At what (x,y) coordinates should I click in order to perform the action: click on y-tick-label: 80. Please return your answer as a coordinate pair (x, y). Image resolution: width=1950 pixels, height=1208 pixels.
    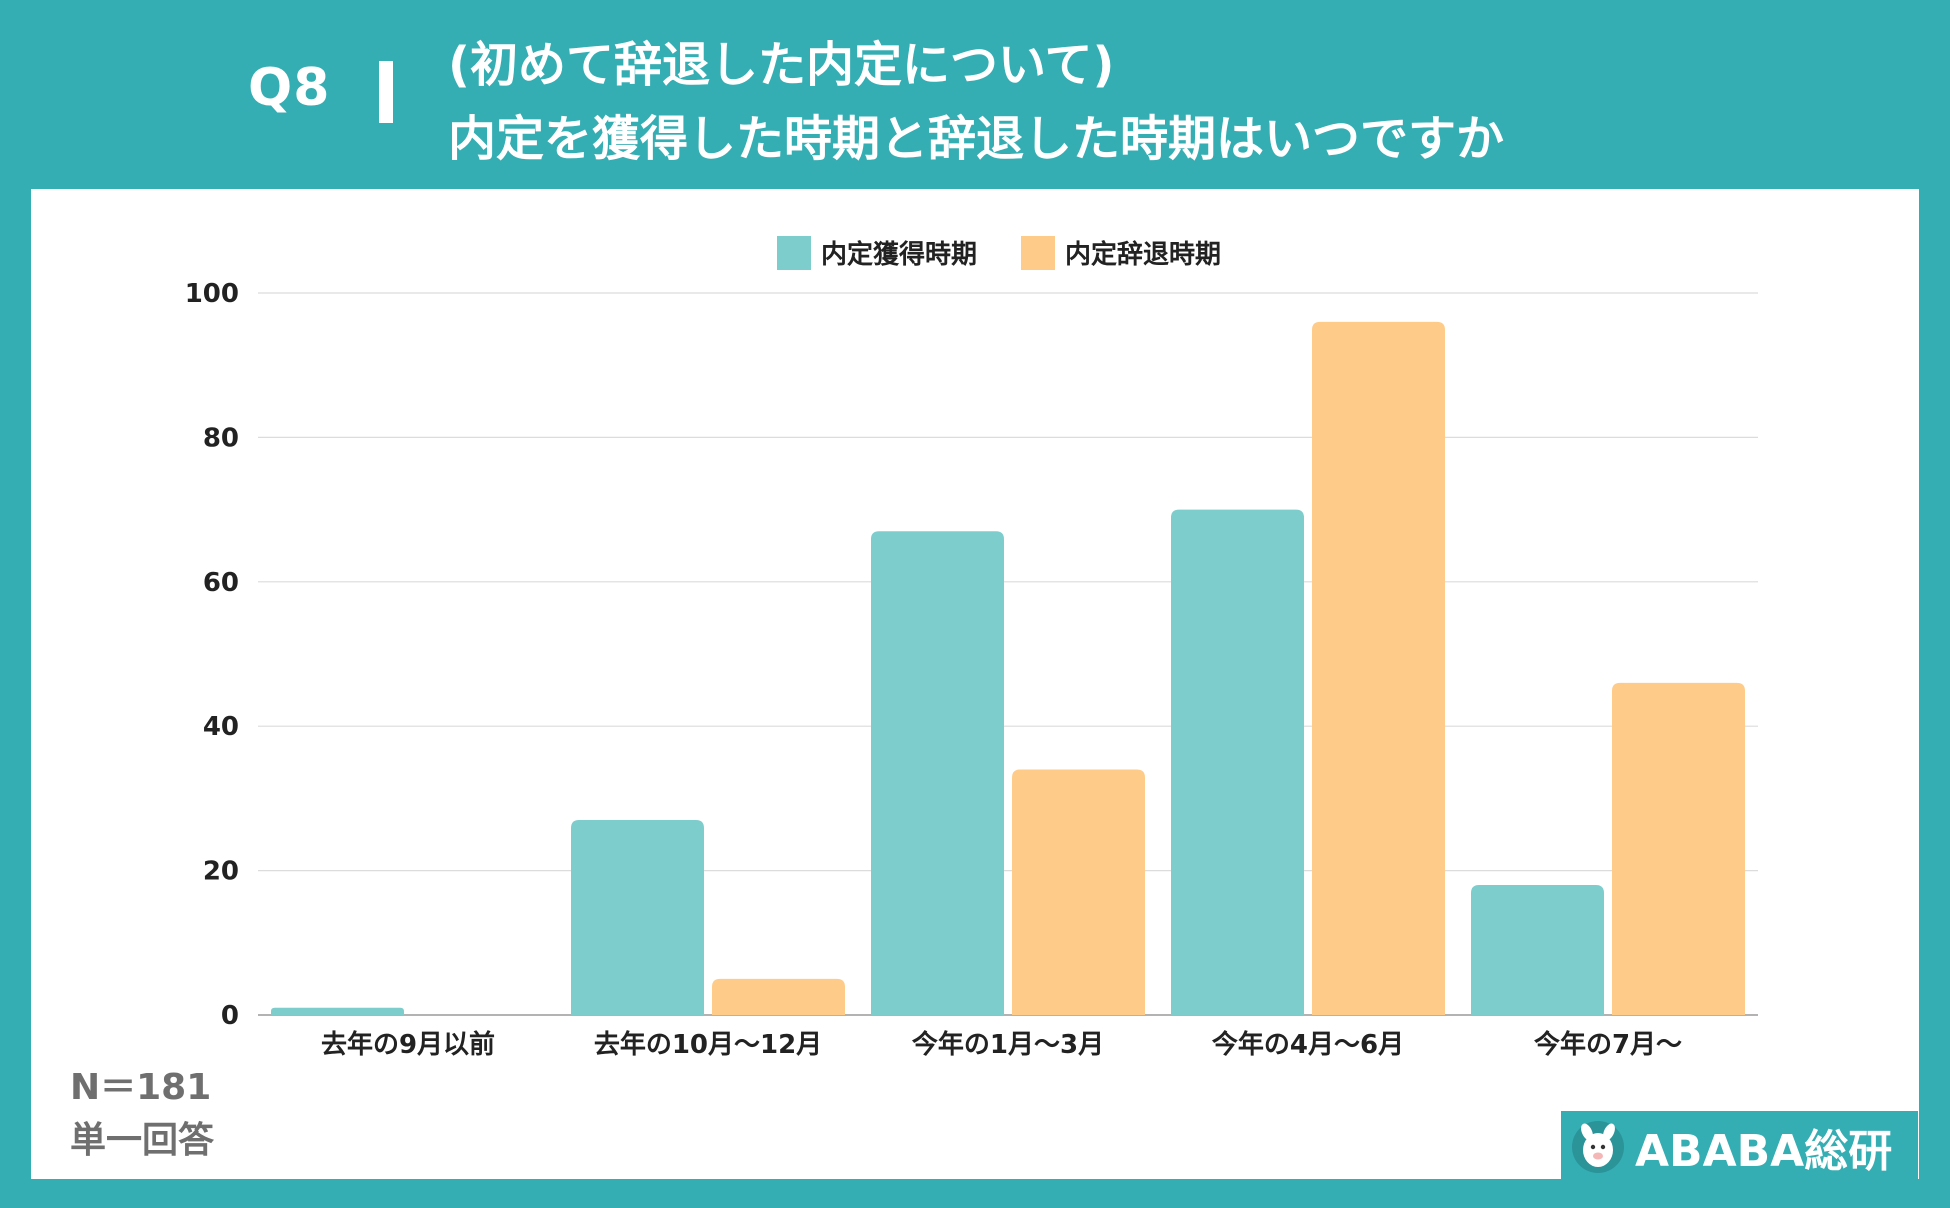
    Looking at the image, I should click on (221, 438).